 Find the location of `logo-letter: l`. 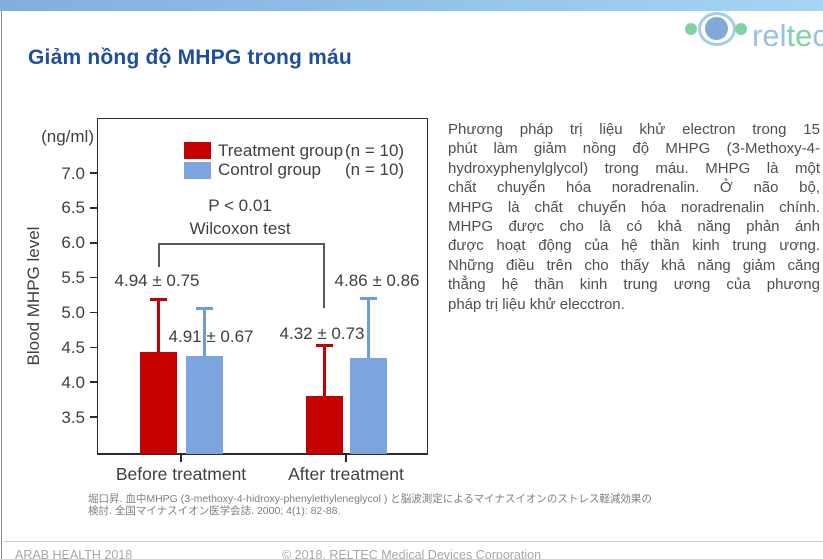

logo-letter: l is located at coordinates (783, 35).